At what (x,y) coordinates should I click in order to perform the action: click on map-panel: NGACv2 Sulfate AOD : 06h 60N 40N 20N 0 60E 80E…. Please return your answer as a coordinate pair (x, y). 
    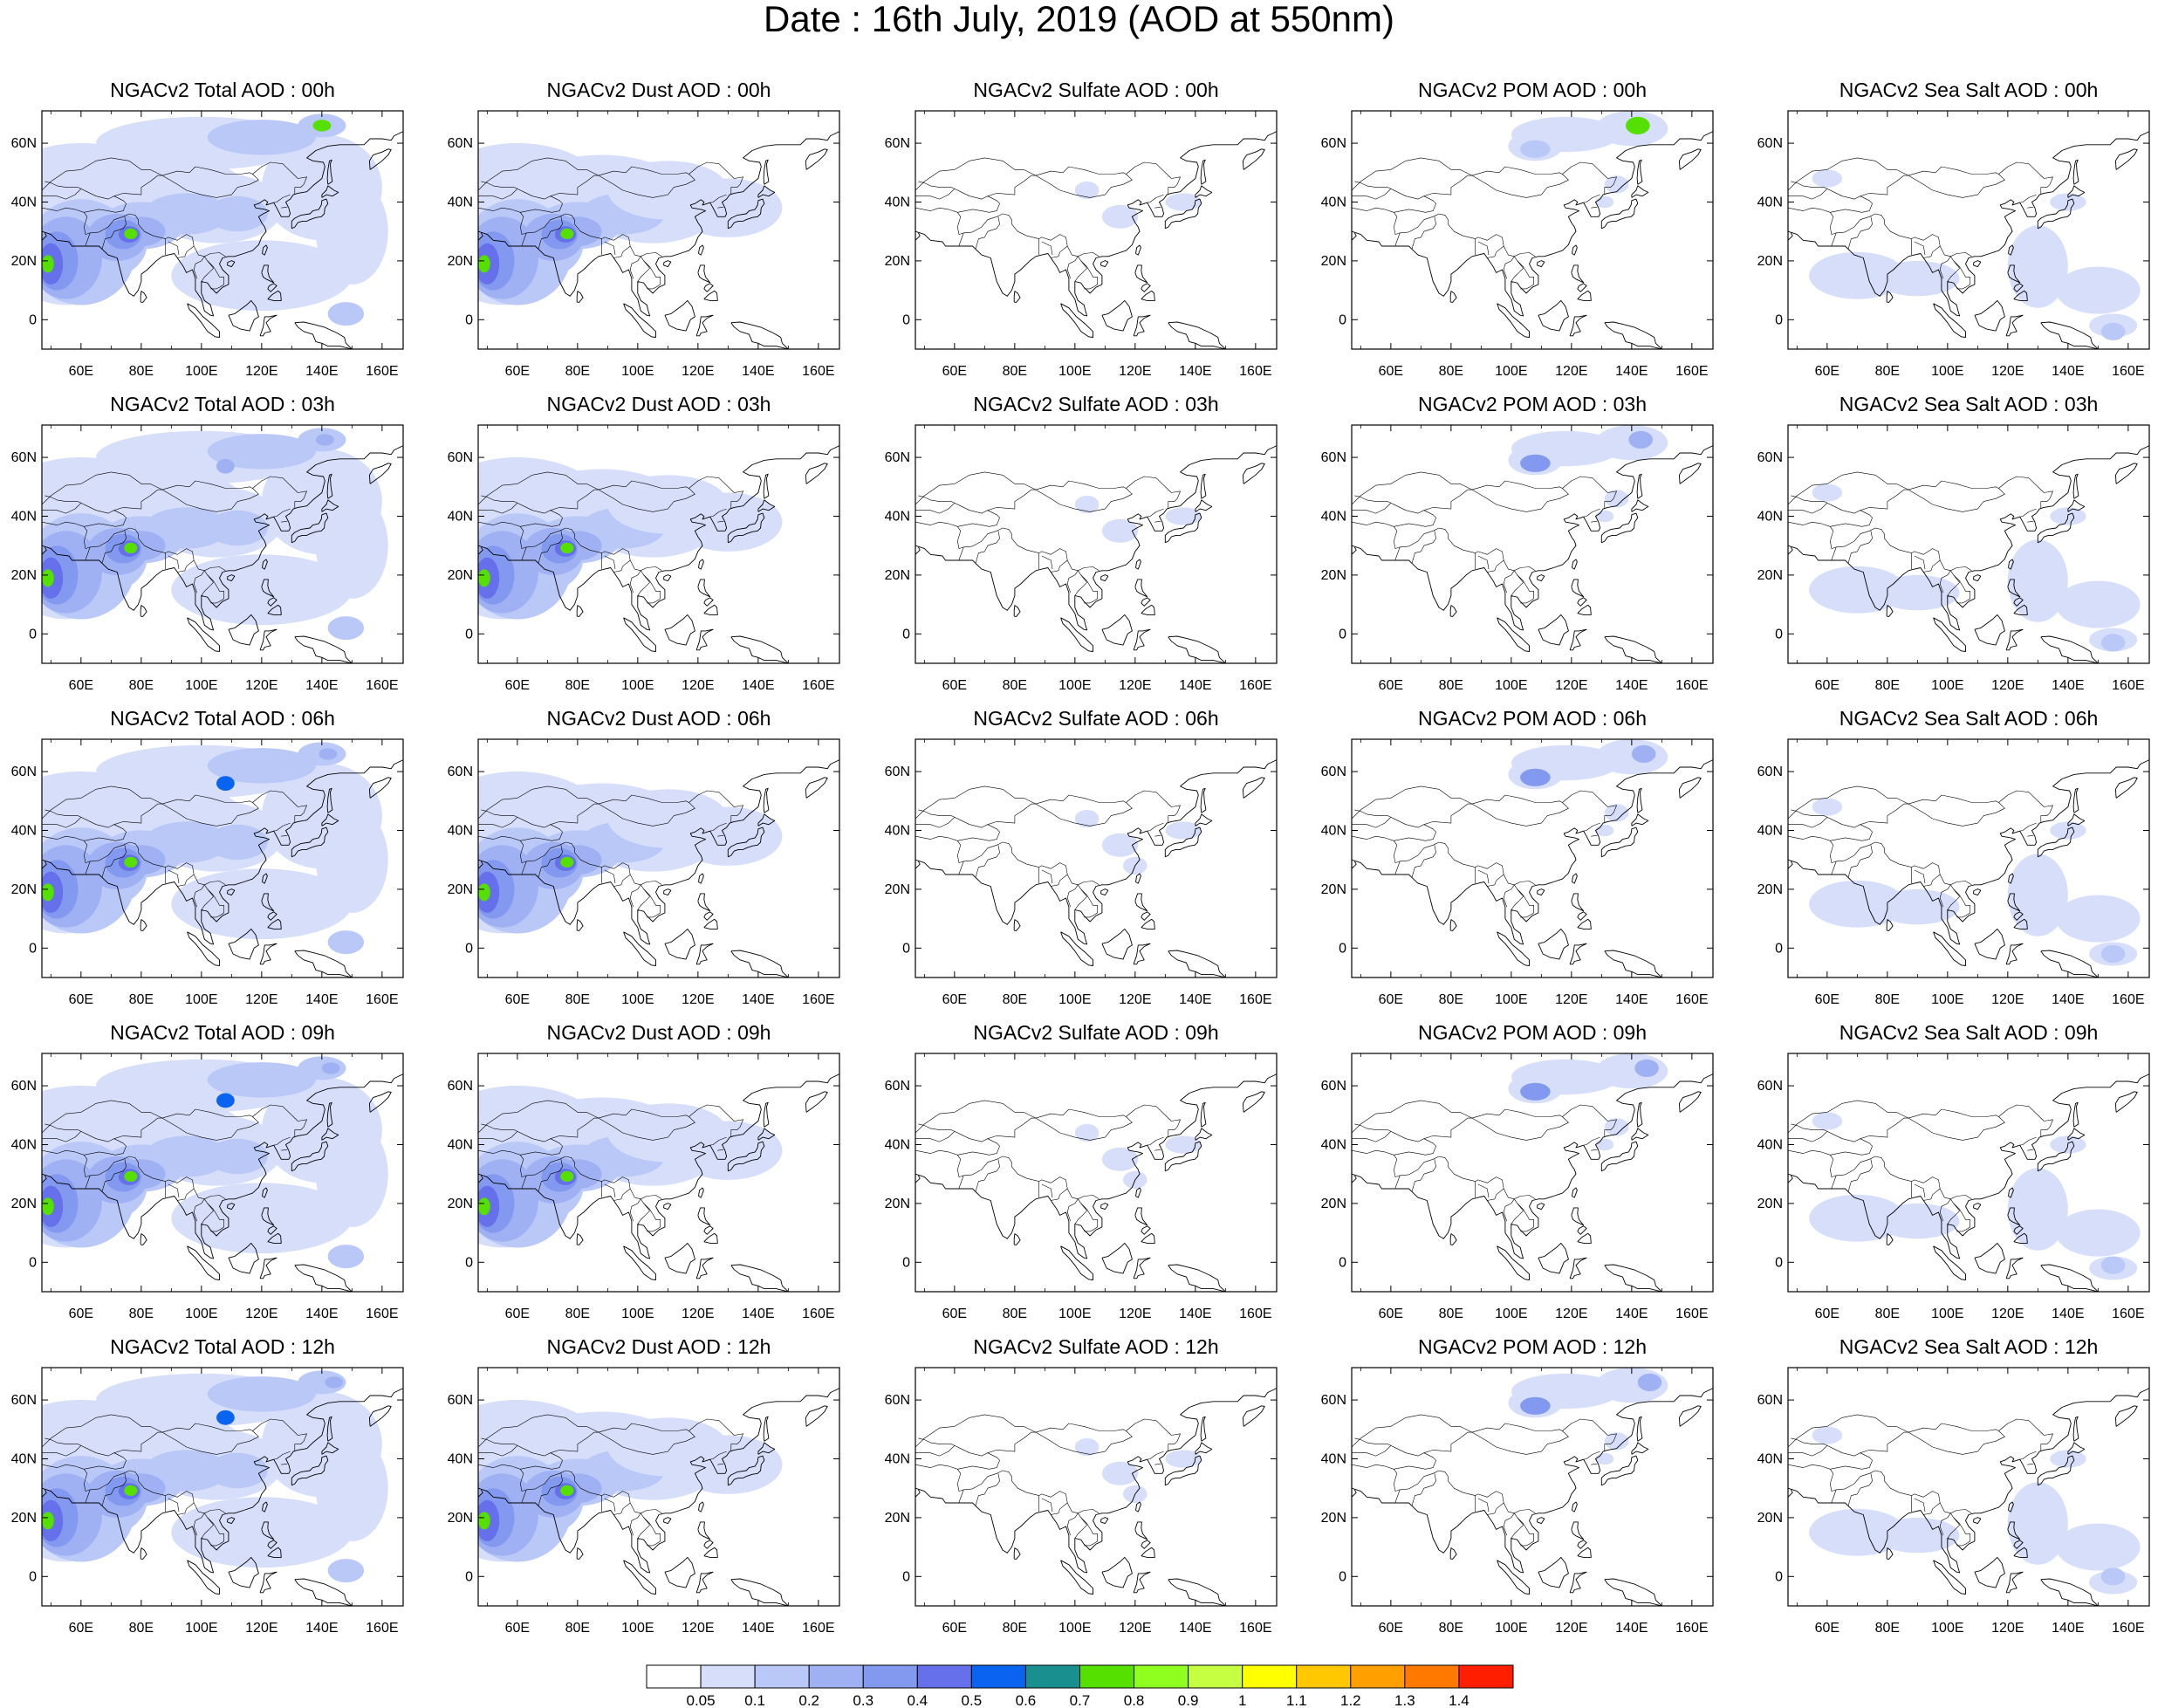
    Looking at the image, I should click on (1096, 862).